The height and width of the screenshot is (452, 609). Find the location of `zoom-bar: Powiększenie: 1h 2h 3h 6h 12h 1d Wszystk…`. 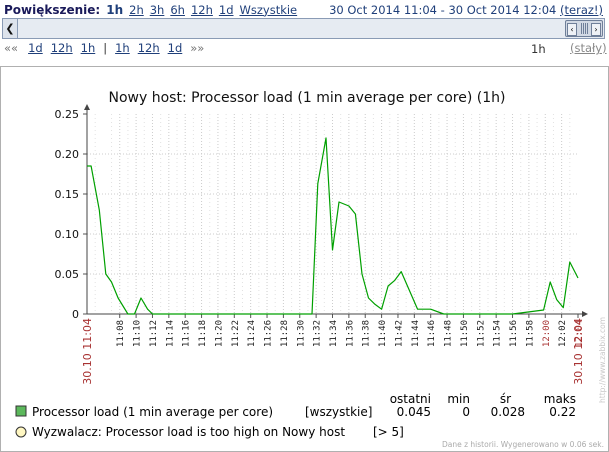

zoom-bar: Powiększenie: 1h 2h 3h 6h 12h 1d Wszystk… is located at coordinates (304, 9).